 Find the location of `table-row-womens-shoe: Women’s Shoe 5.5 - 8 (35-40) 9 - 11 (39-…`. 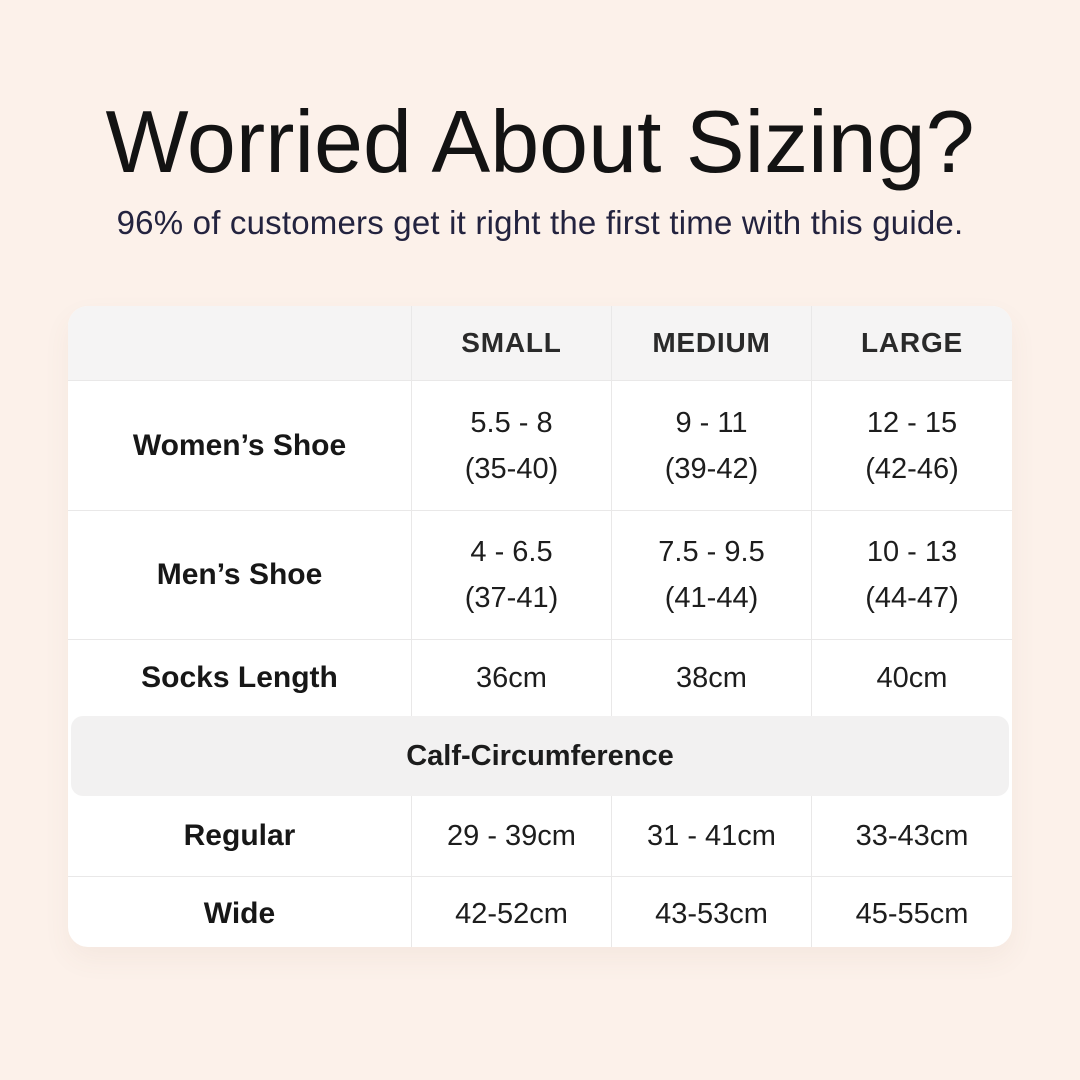

table-row-womens-shoe: Women’s Shoe 5.5 - 8 (35-40) 9 - 11 (39-… is located at coordinates (540, 445).